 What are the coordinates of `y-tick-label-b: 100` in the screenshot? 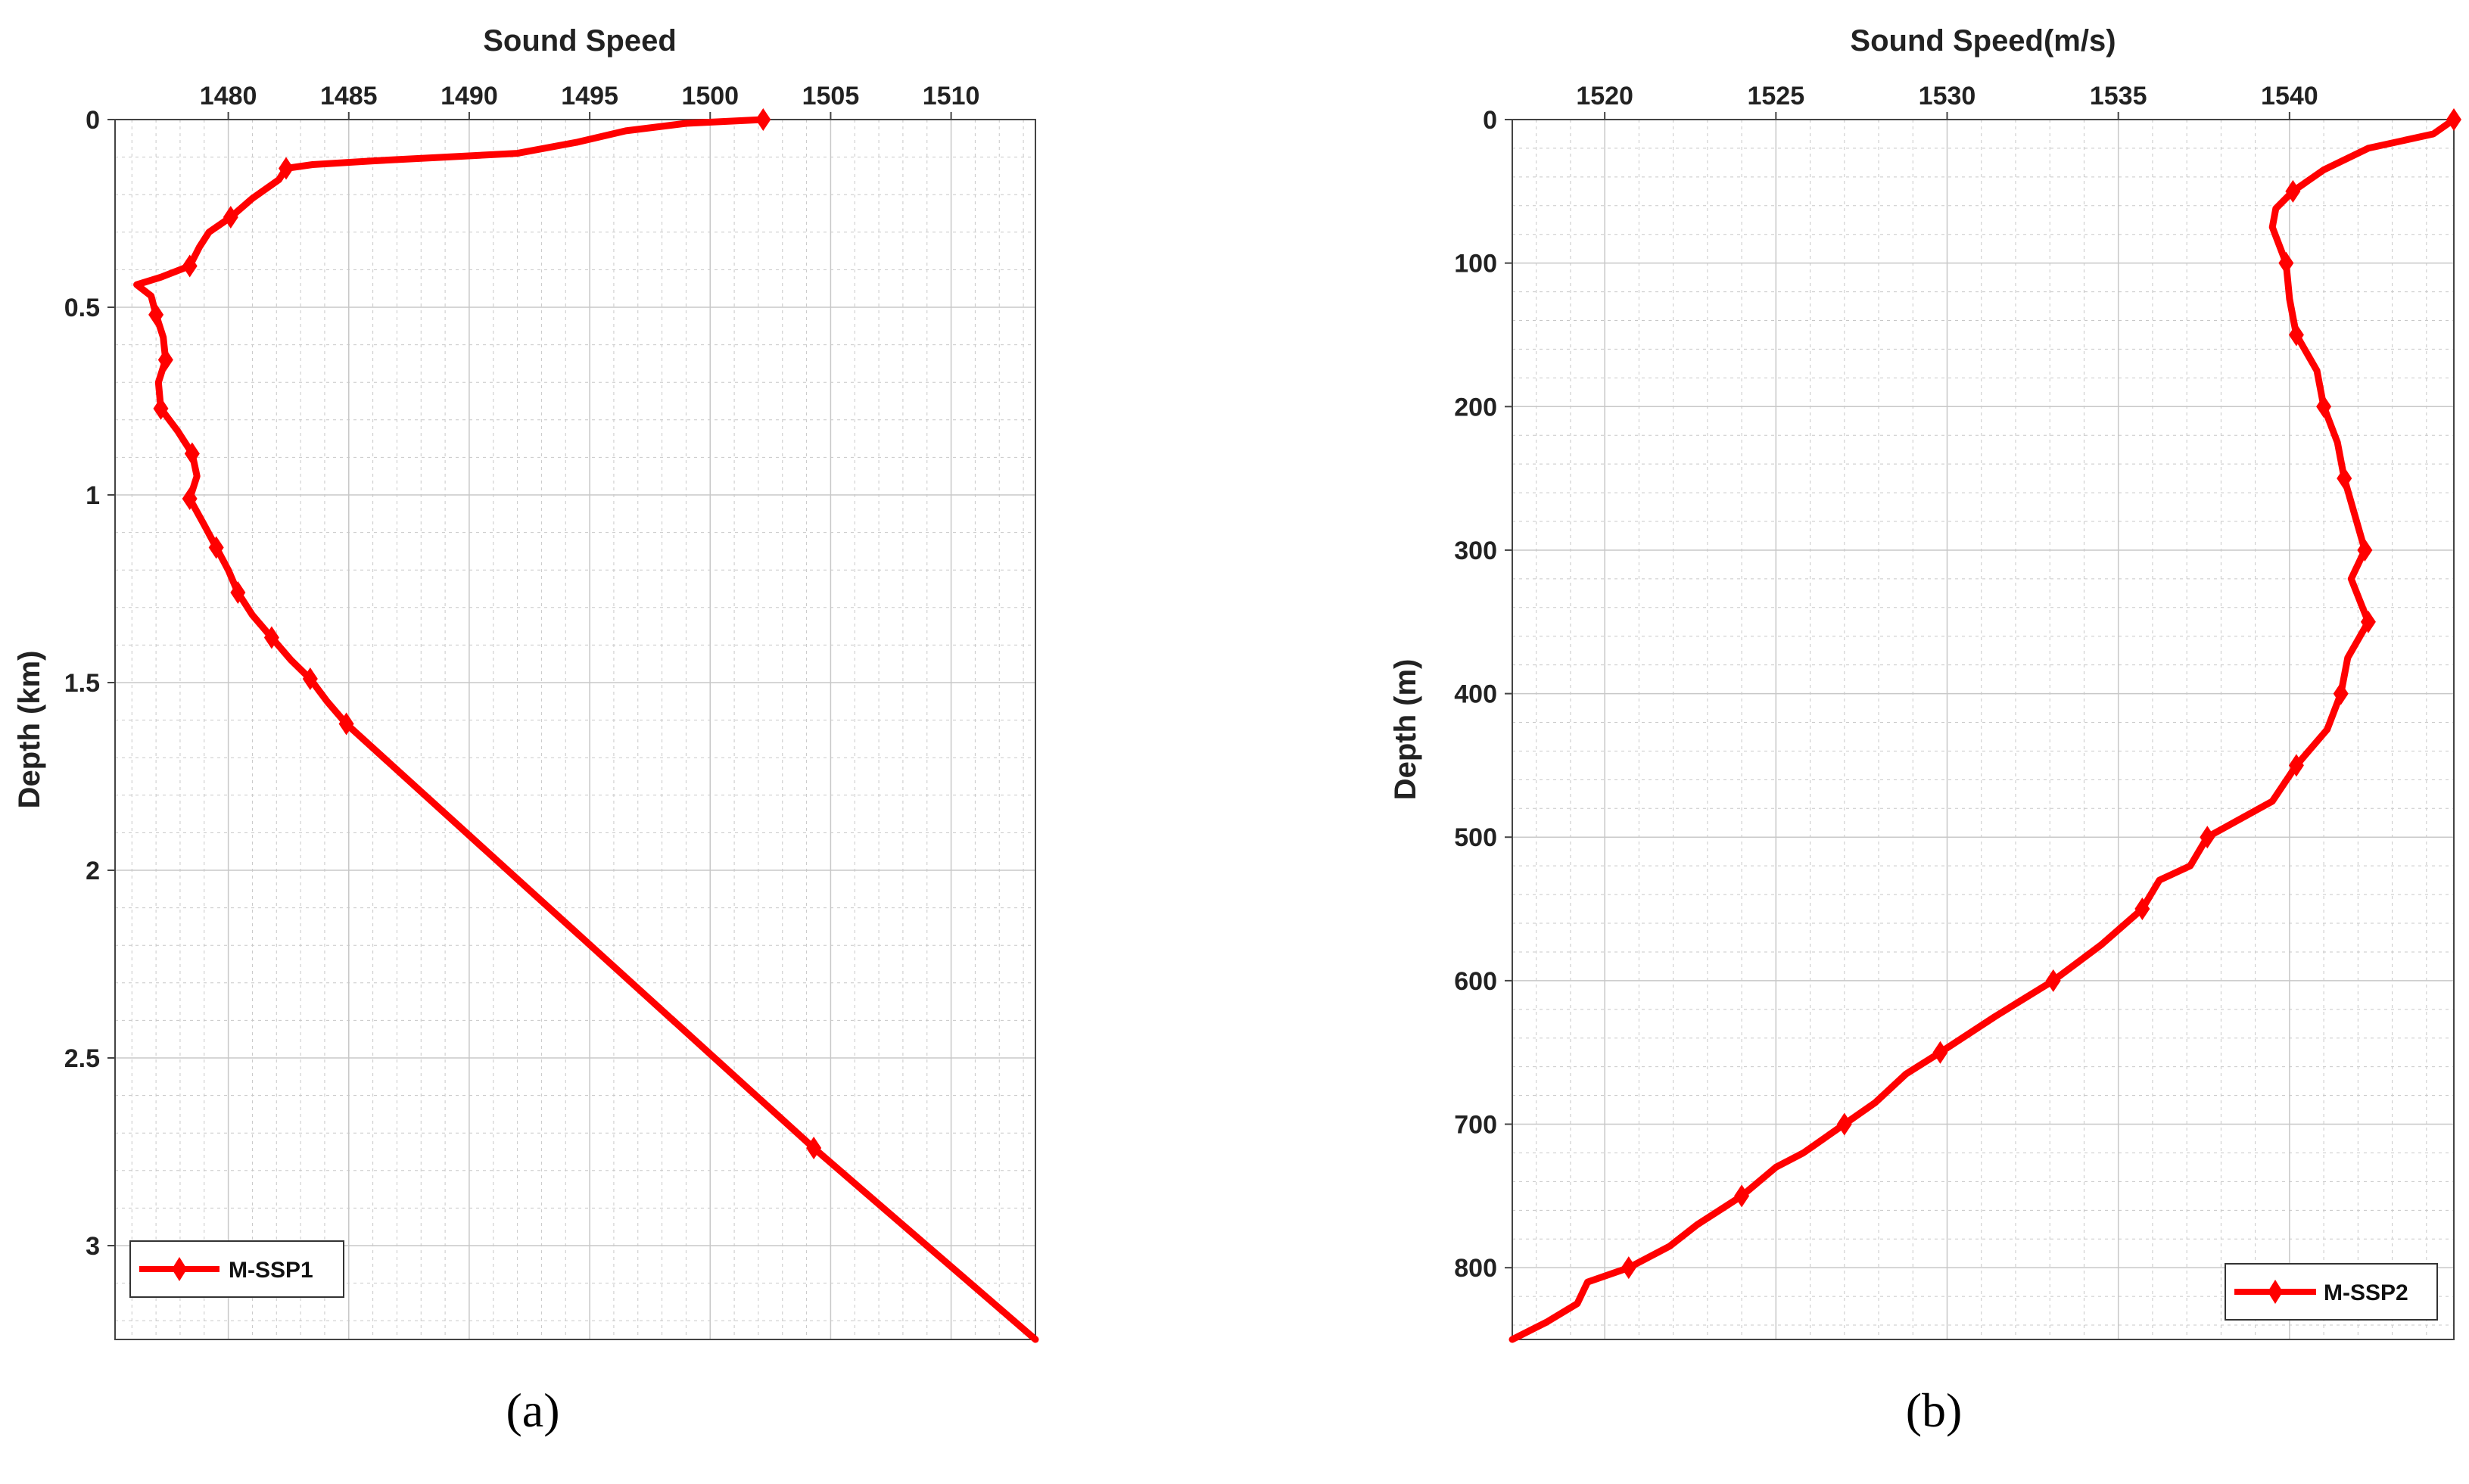 It's located at (1475, 264).